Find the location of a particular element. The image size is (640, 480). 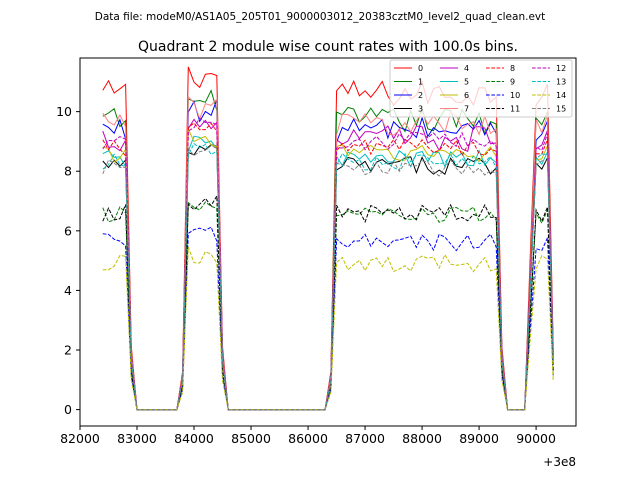

legend-label-2: 2 is located at coordinates (420, 95).